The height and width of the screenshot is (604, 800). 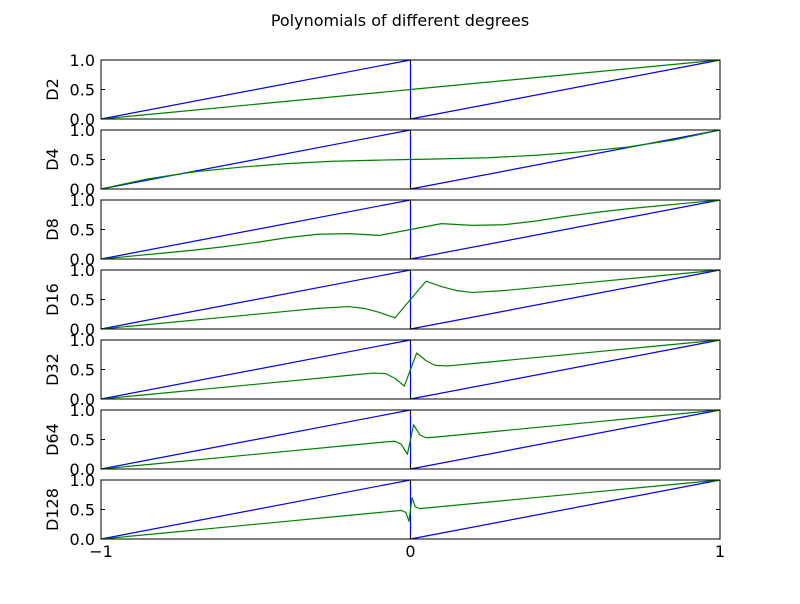 What do you see at coordinates (410, 159) in the screenshot?
I see `approx-series-line-d4` at bounding box center [410, 159].